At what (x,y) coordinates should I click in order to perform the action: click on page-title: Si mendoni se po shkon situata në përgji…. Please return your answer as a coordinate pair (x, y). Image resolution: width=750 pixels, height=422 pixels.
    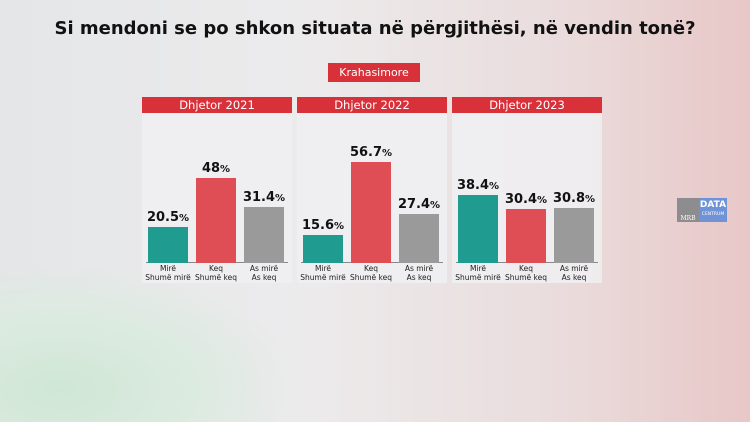
    Looking at the image, I should click on (375, 28).